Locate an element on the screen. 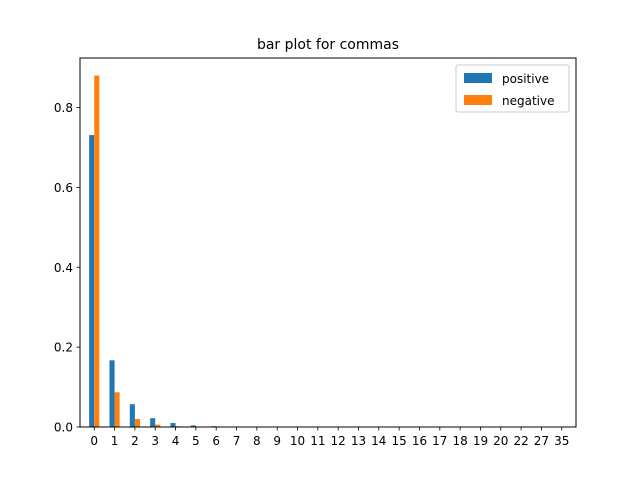 This screenshot has width=640, height=480. x-tick-label: 9 is located at coordinates (277, 441).